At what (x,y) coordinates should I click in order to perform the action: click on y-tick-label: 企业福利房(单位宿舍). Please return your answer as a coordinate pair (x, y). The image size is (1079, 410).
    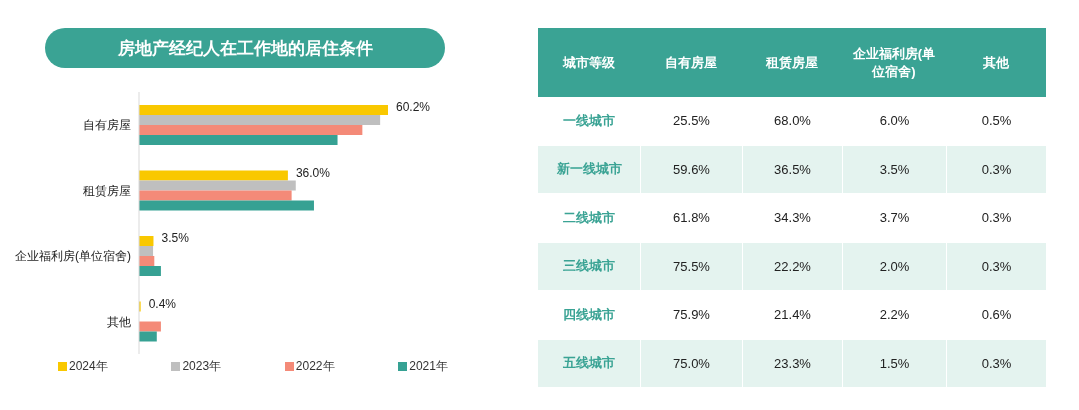
    Looking at the image, I should click on (73, 256).